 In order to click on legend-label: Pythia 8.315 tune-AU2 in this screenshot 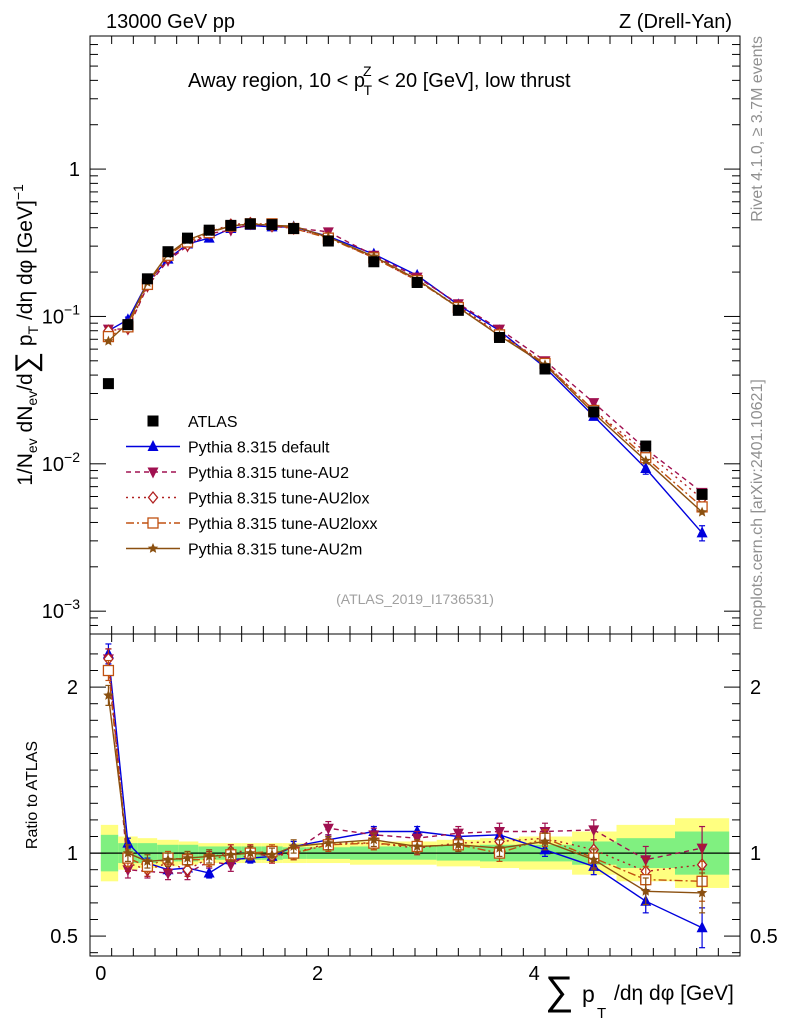, I will do `click(268, 473)`.